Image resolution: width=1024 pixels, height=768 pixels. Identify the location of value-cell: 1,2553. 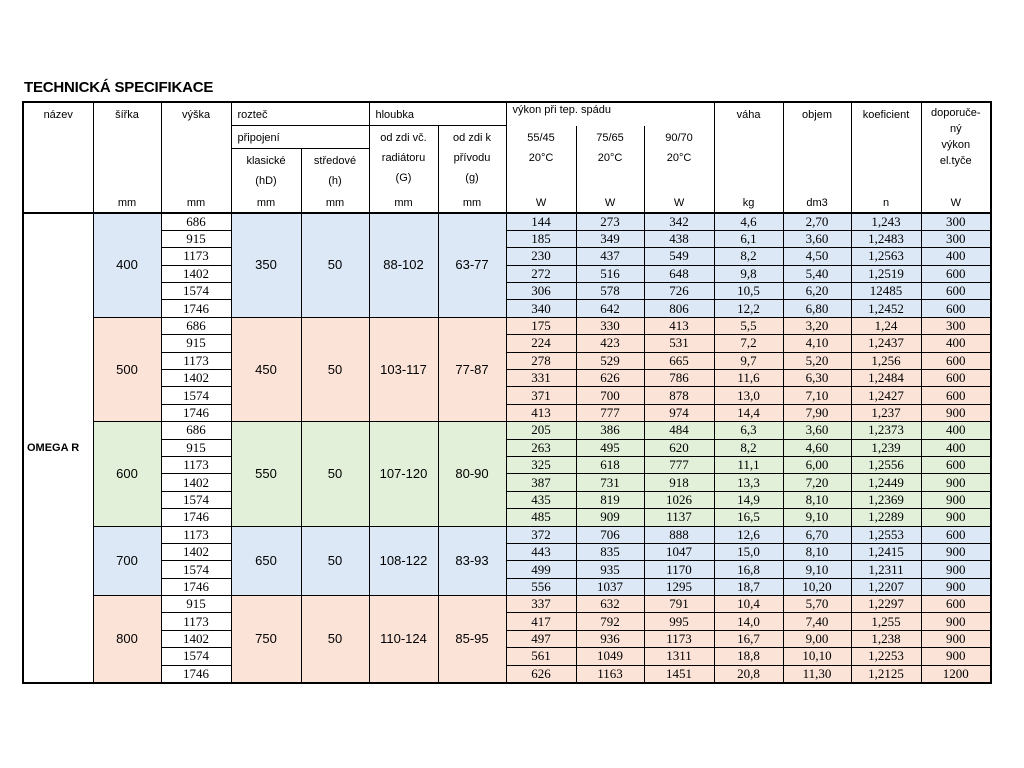
(886, 534).